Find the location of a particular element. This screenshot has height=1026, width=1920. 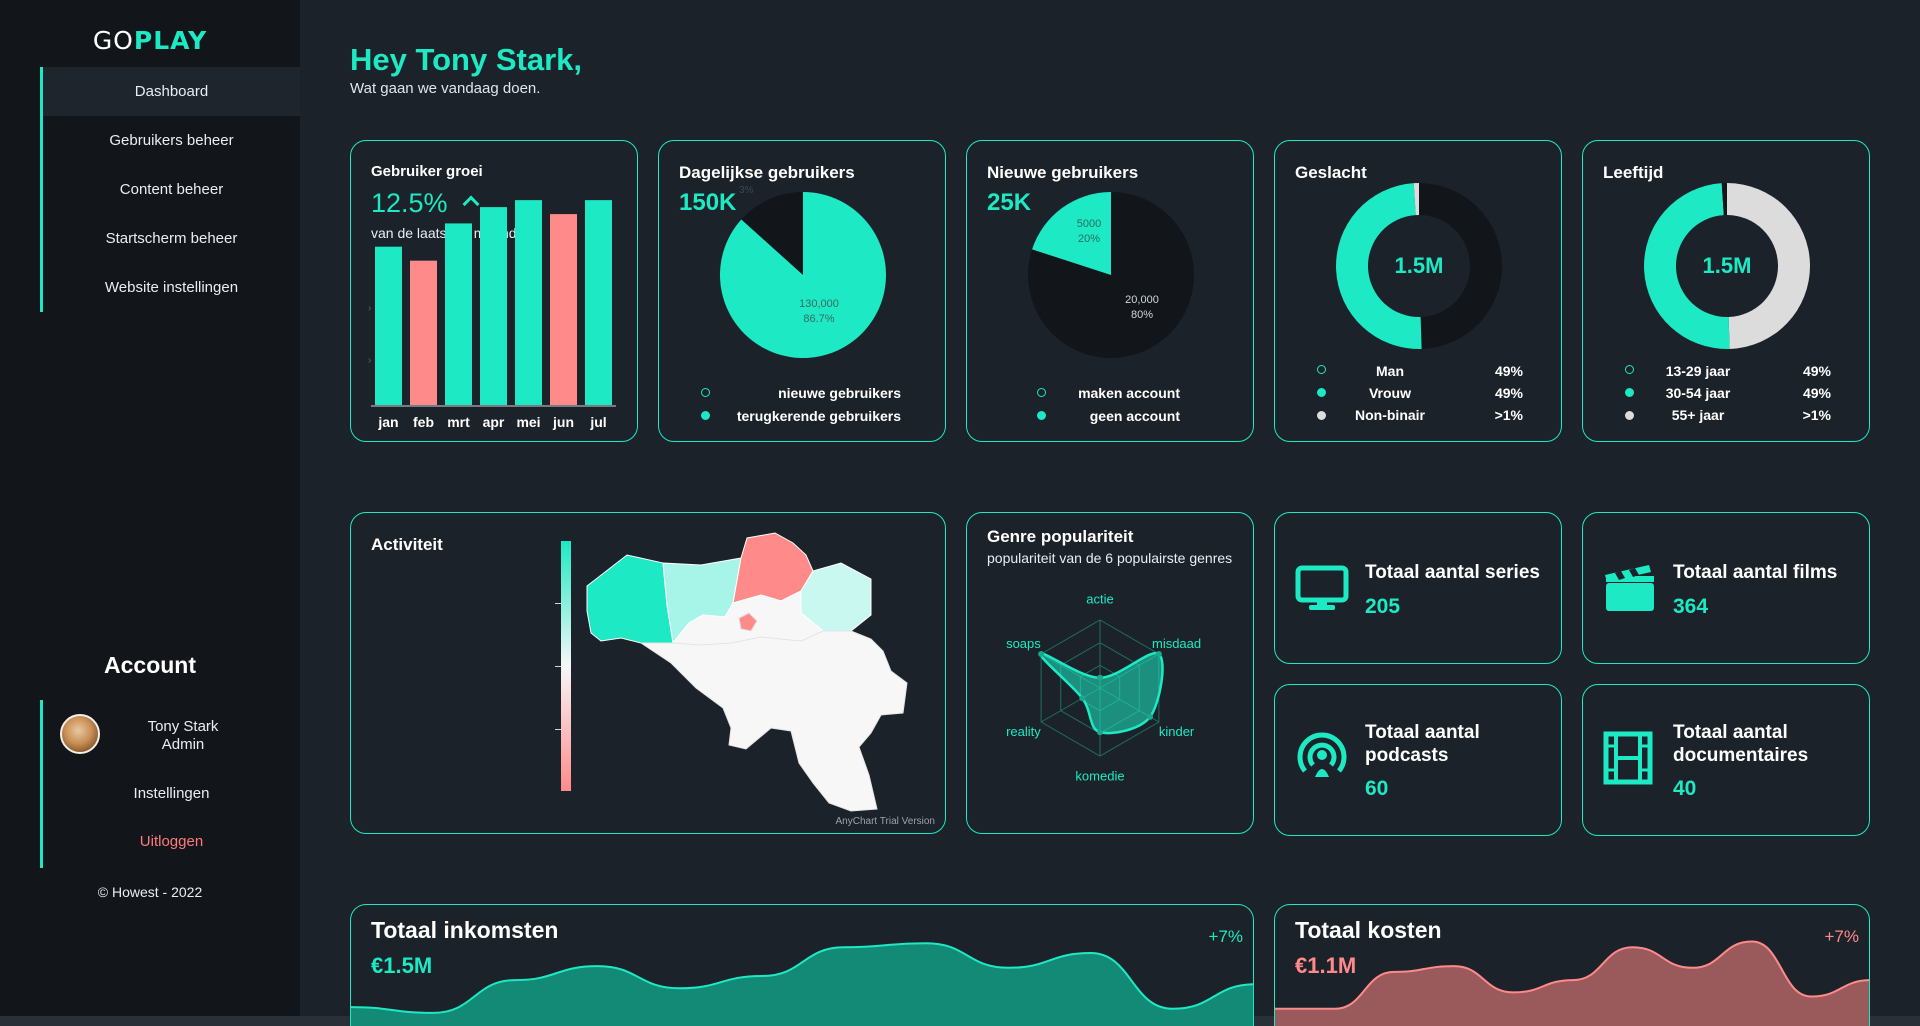

income-area-fill is located at coordinates (802, 984).